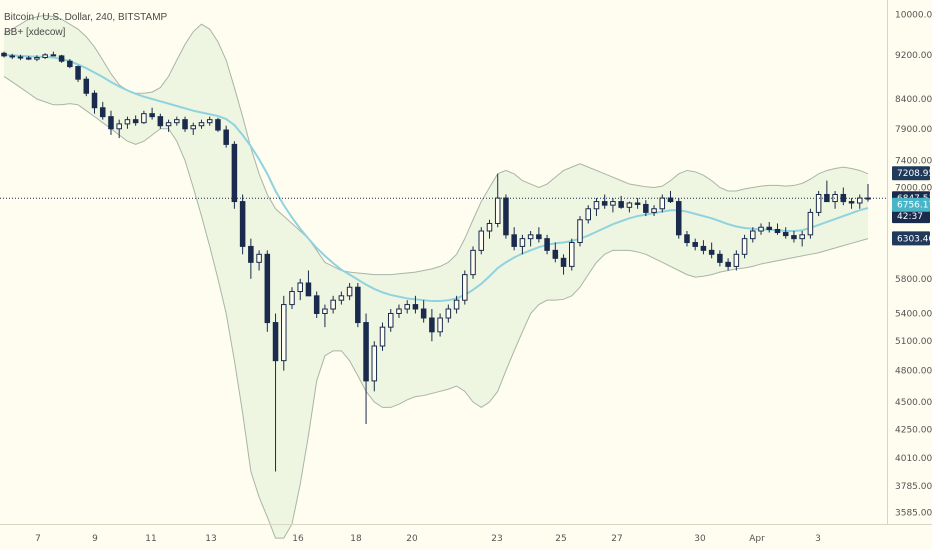 The height and width of the screenshot is (550, 932). Describe the element at coordinates (913, 100) in the screenshot. I see `price-tick-label: 8400.00` at that location.